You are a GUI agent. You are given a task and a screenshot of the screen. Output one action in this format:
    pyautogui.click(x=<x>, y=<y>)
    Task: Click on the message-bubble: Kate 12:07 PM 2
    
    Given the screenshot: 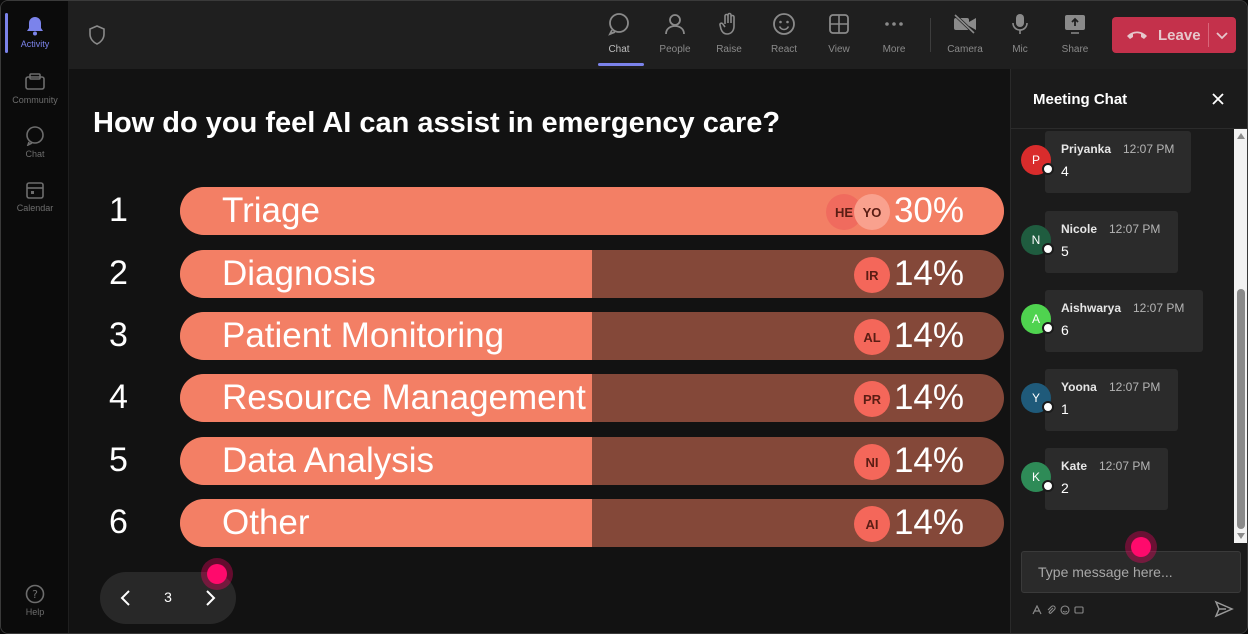 What is the action you would take?
    pyautogui.click(x=1106, y=479)
    